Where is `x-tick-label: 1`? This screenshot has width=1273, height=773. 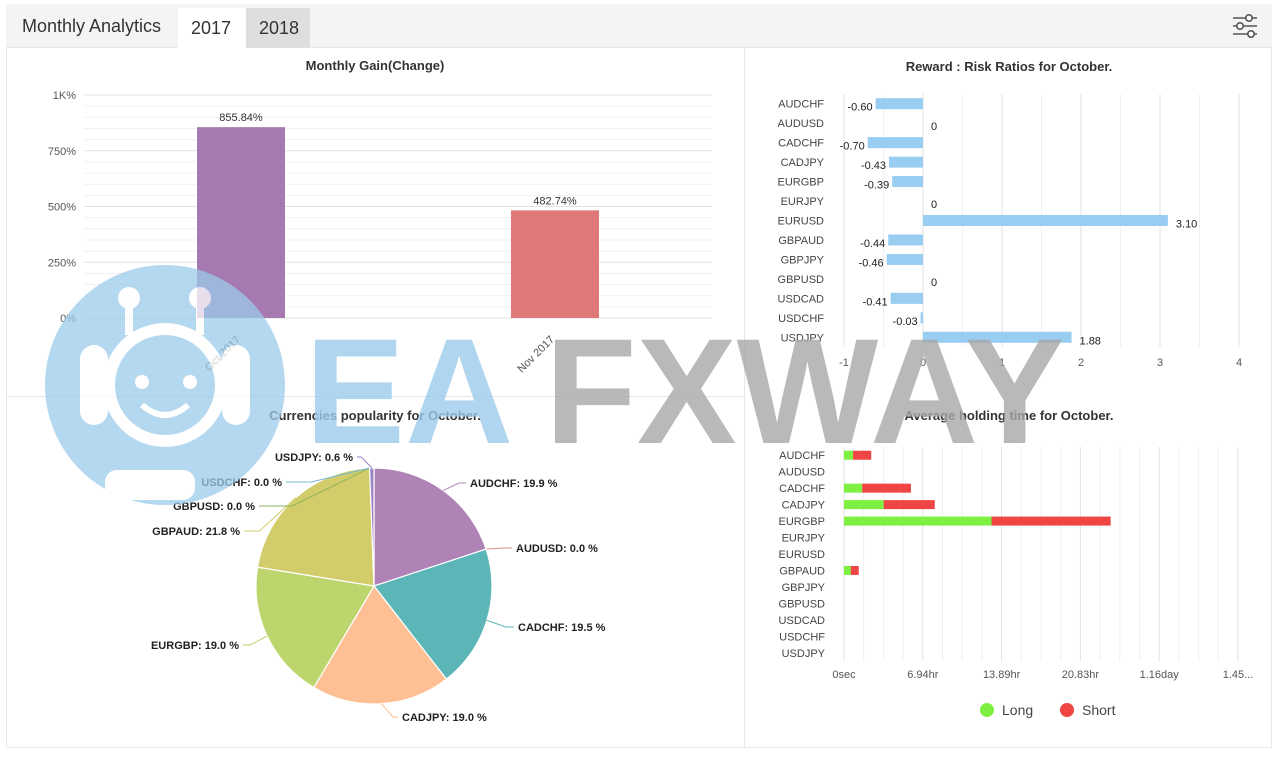 x-tick-label: 1 is located at coordinates (1002, 363).